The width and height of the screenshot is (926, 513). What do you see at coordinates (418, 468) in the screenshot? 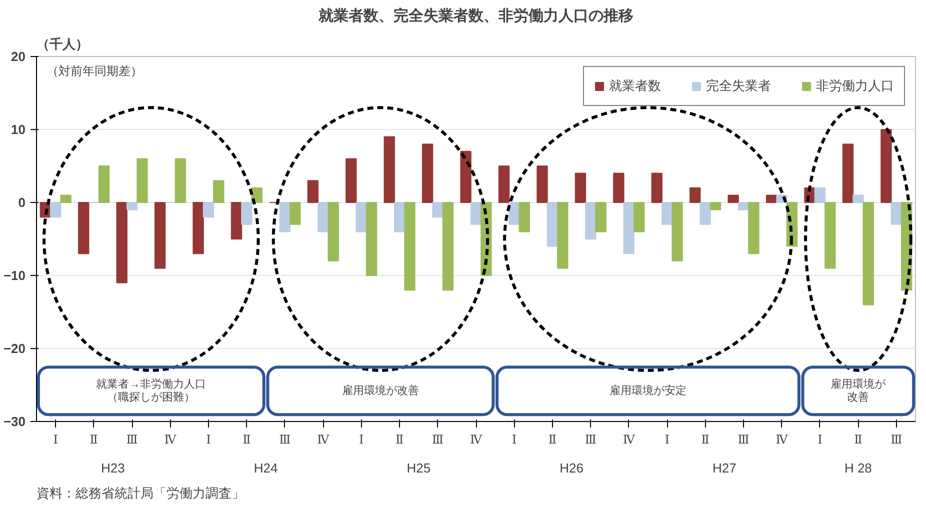
I see `text: H25` at bounding box center [418, 468].